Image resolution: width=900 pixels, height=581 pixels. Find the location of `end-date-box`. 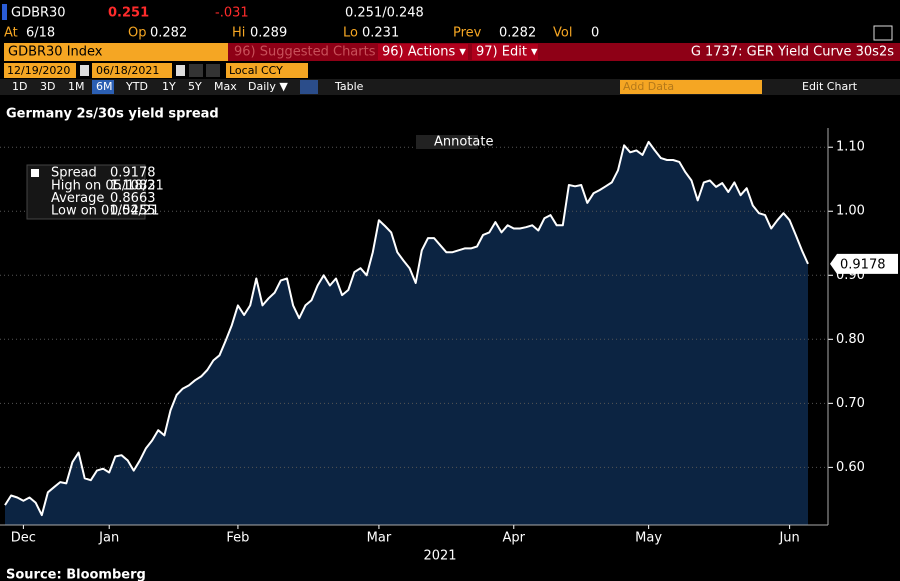

end-date-box is located at coordinates (132, 70).